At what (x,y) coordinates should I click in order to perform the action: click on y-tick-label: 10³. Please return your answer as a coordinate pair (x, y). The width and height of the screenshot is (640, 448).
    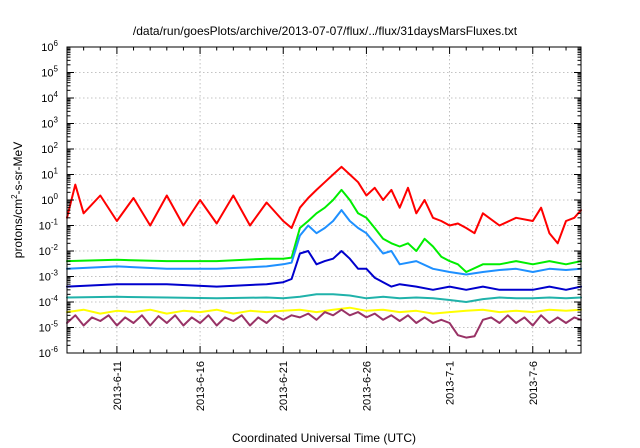
    Looking at the image, I should click on (49, 123).